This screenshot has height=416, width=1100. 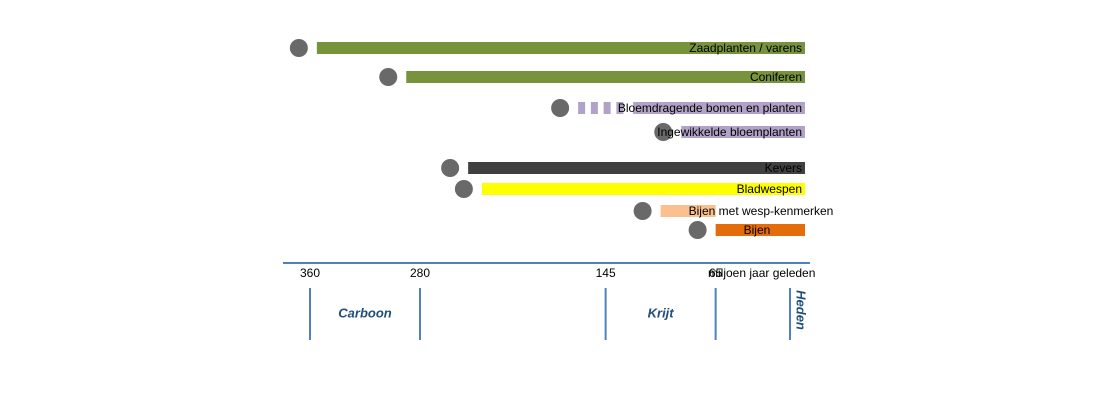 What do you see at coordinates (783, 168) in the screenshot?
I see `series-label: Kevers` at bounding box center [783, 168].